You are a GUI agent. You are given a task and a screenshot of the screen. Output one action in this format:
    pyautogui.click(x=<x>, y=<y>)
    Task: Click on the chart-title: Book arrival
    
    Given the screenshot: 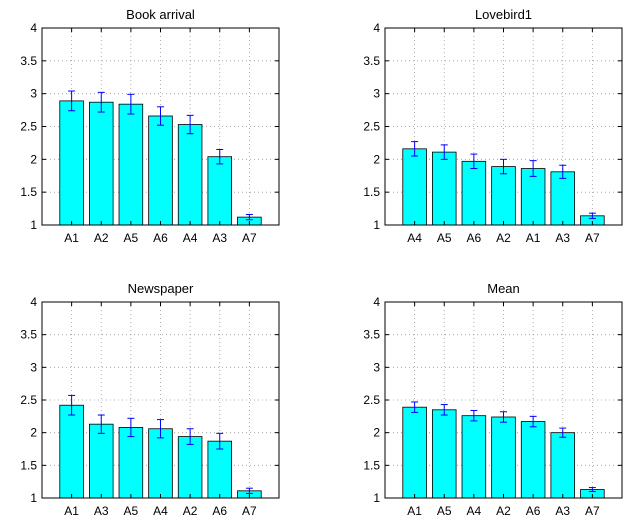 What is the action you would take?
    pyautogui.click(x=160, y=14)
    